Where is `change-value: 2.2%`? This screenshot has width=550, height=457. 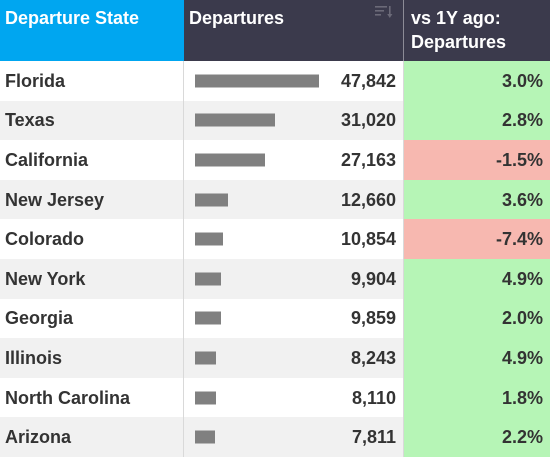
change-value: 2.2% is located at coordinates (522, 437).